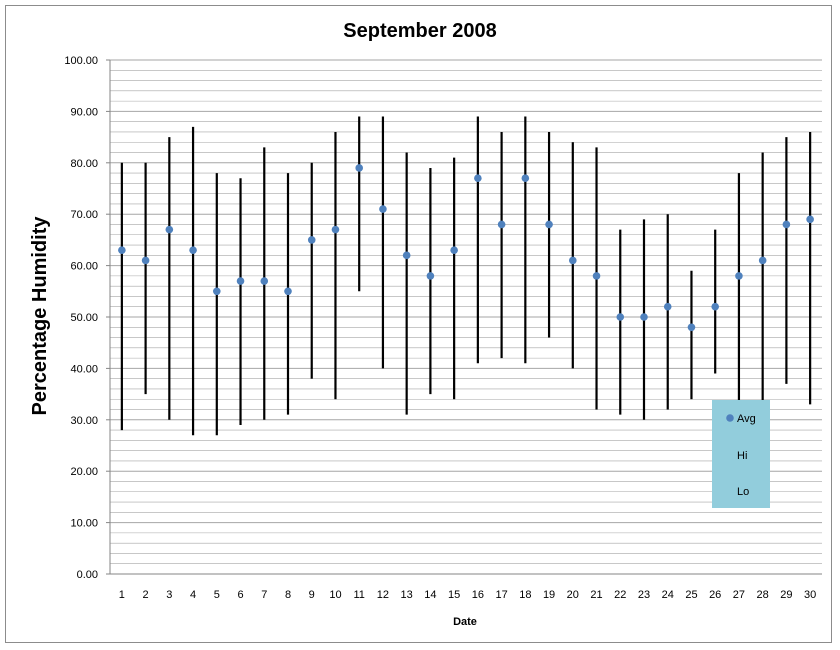  Describe the element at coordinates (84, 215) in the screenshot. I see `y-tick-label: 70.00` at that location.